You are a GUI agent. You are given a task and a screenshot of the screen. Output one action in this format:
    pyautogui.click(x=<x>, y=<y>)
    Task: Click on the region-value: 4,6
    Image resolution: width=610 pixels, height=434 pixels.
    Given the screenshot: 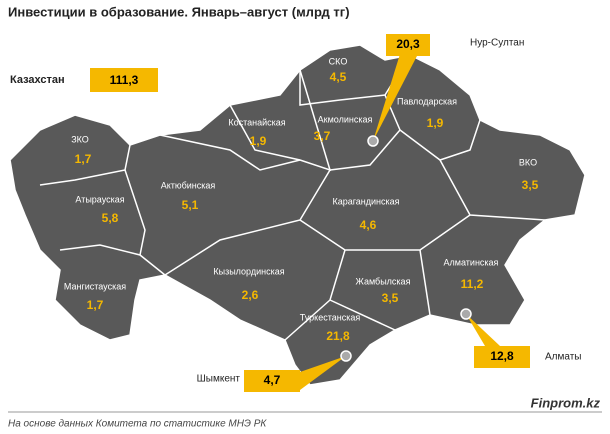 What is the action you would take?
    pyautogui.click(x=368, y=225)
    